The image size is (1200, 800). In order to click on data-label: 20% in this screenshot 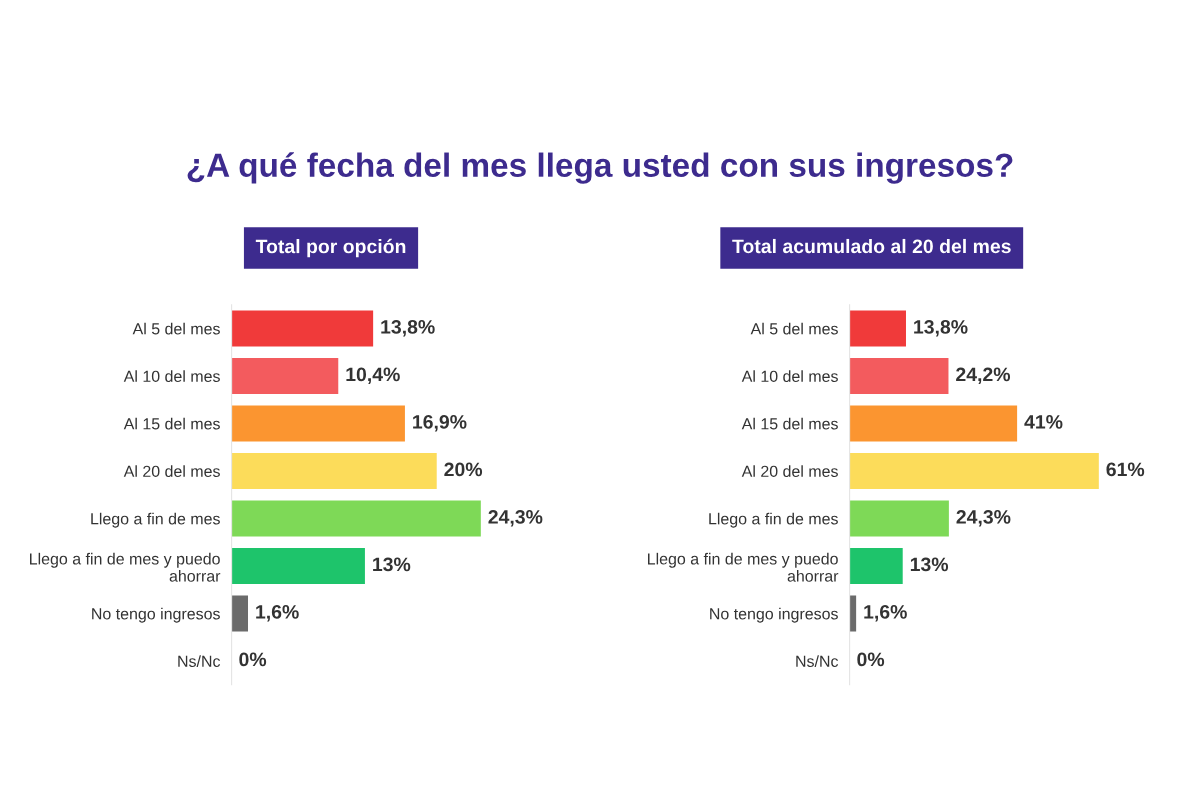, I will do `click(463, 469)`.